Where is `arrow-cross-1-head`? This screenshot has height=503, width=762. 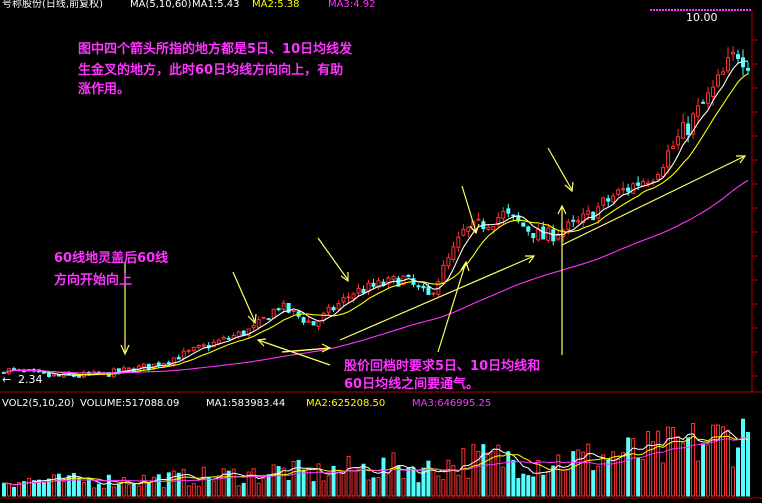
arrow-cross-1-head is located at coordinates (252, 319).